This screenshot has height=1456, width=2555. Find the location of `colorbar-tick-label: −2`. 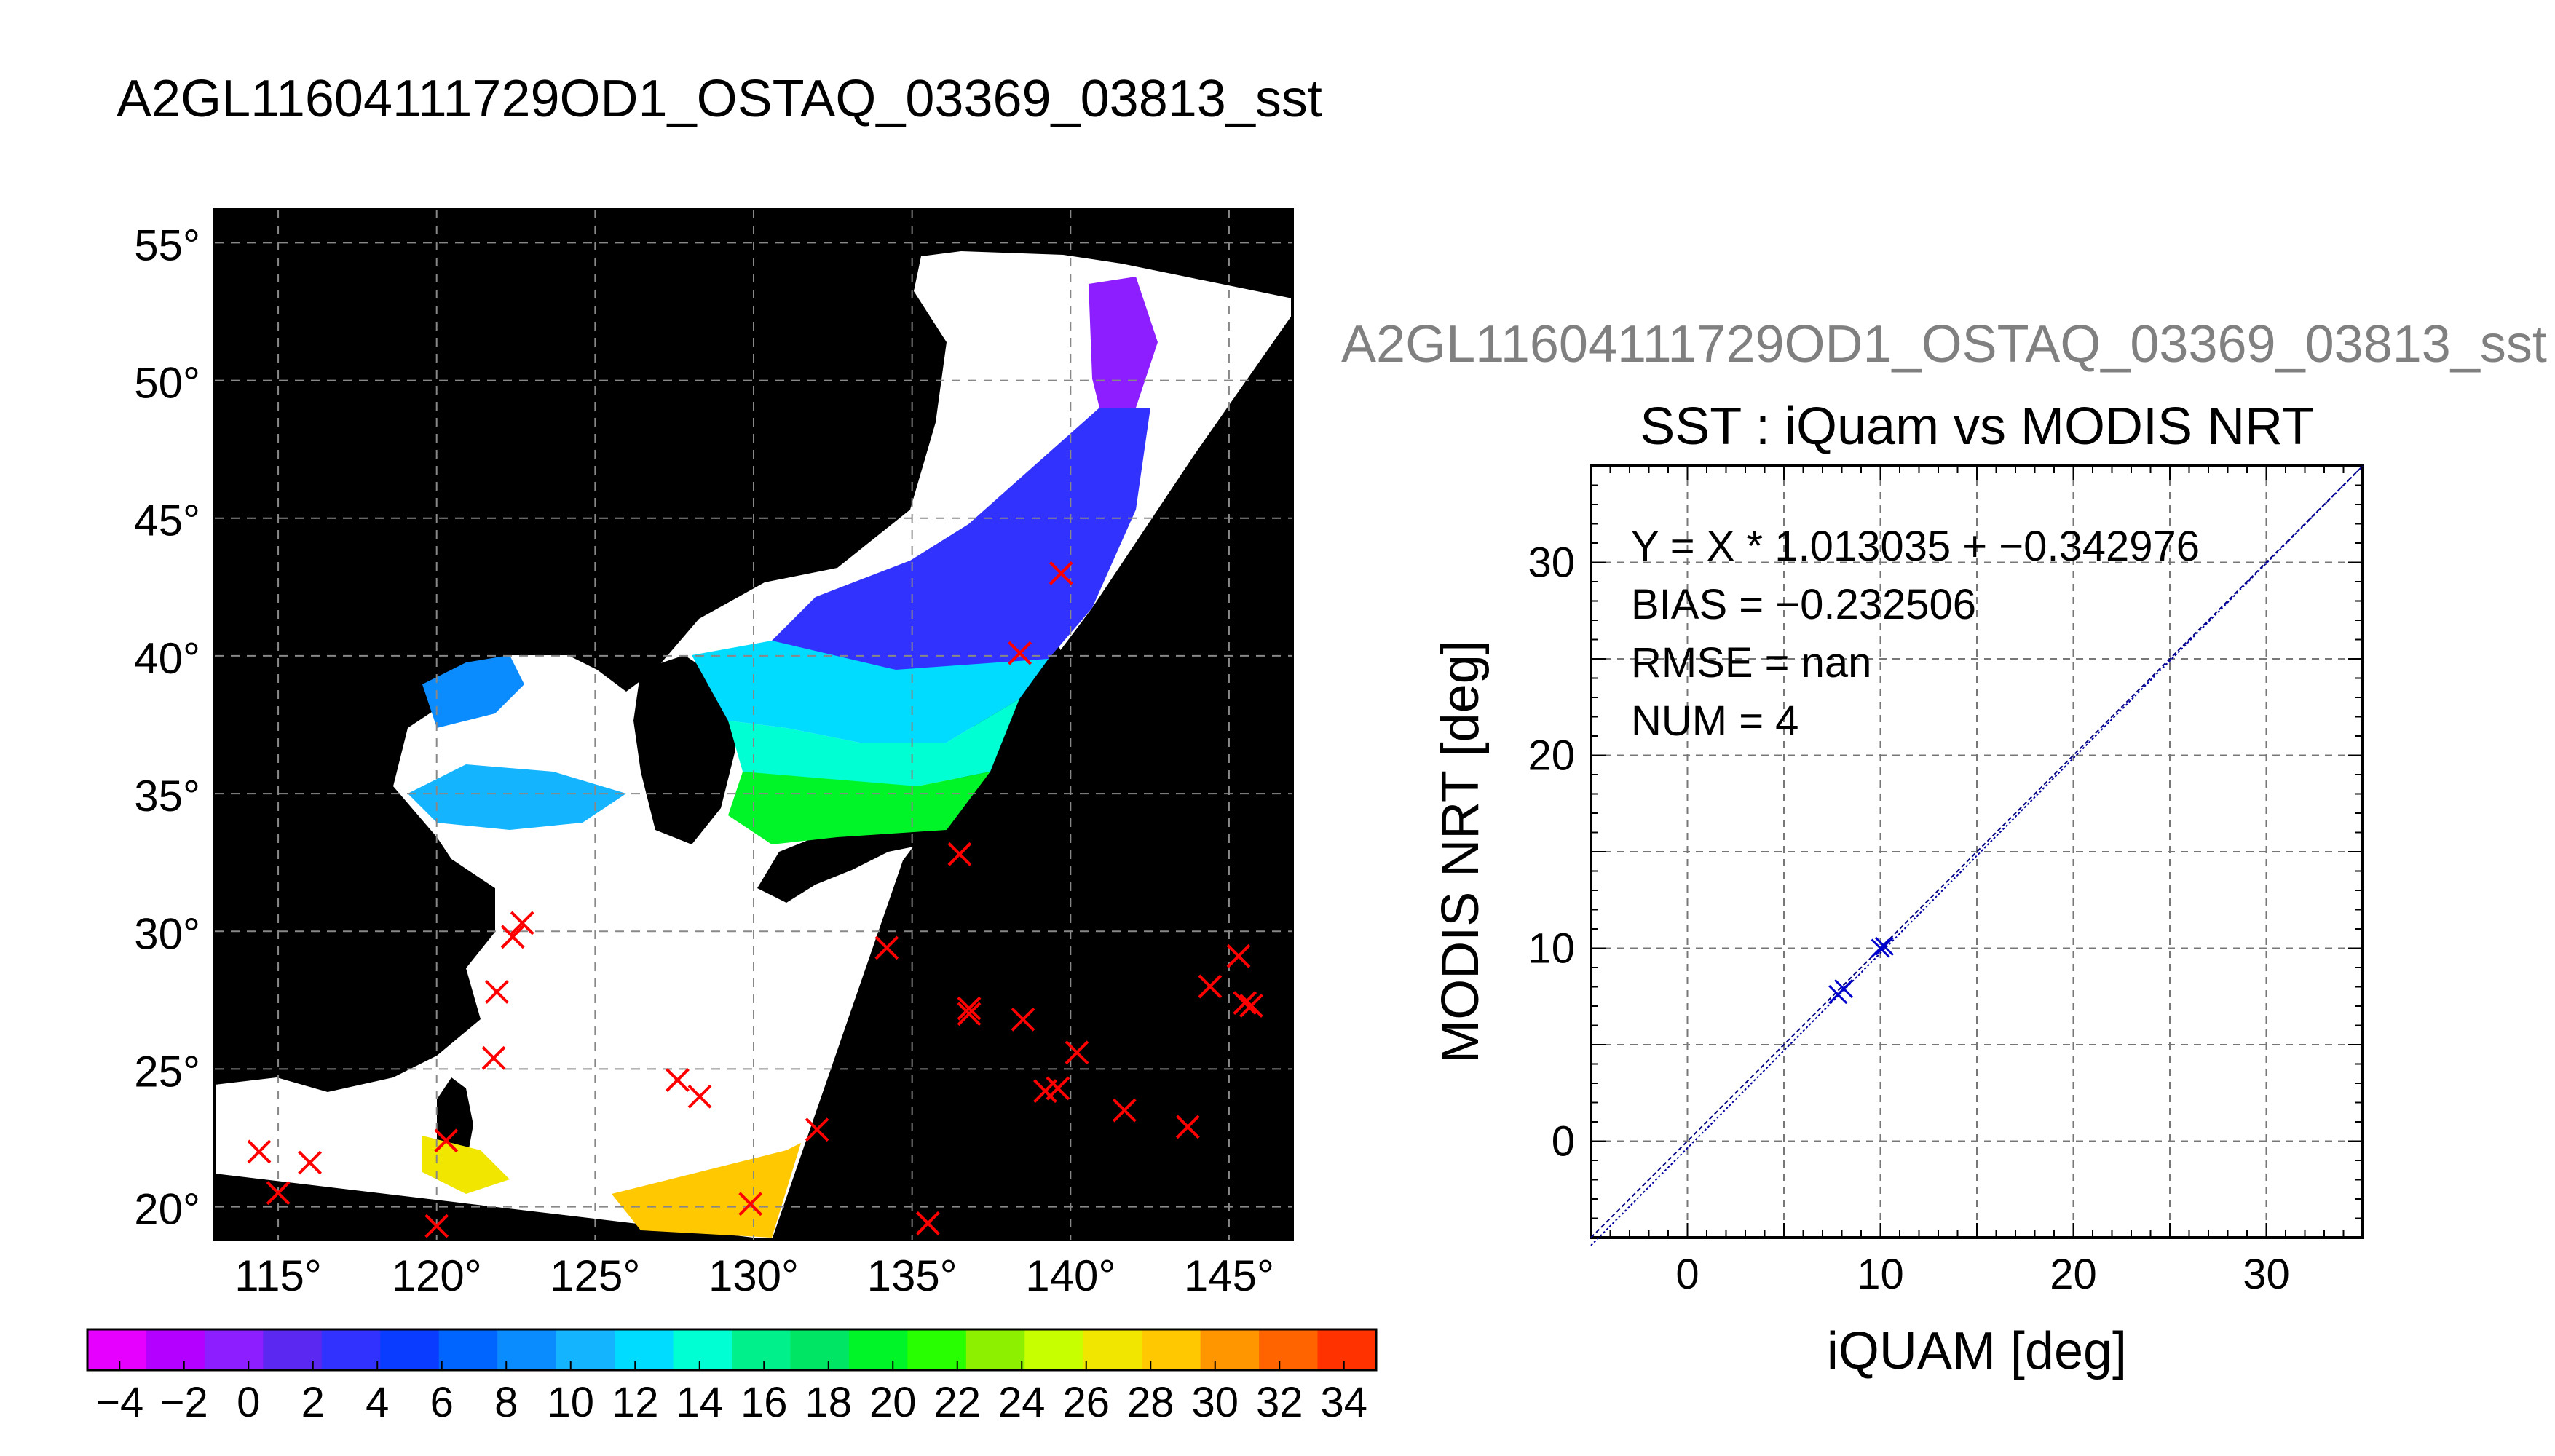

colorbar-tick-label: −2 is located at coordinates (184, 1402).